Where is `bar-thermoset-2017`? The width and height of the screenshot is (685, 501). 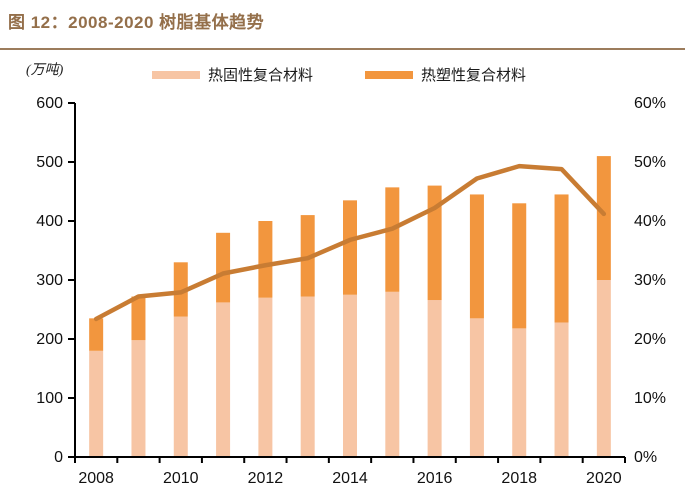 bar-thermoset-2017 is located at coordinates (476, 387).